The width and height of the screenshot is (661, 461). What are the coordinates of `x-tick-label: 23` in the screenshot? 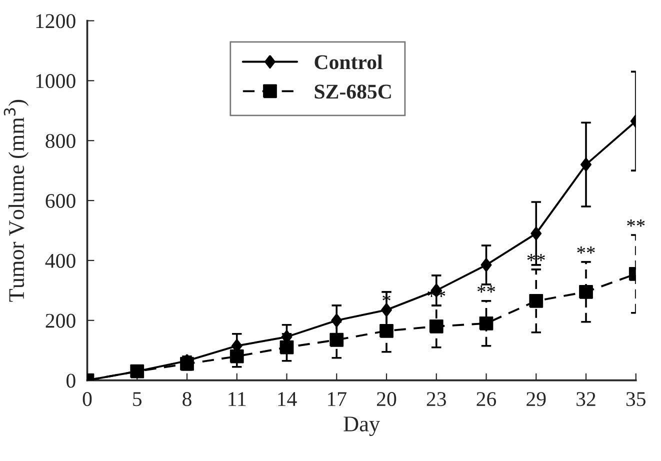 It's located at (436, 399).